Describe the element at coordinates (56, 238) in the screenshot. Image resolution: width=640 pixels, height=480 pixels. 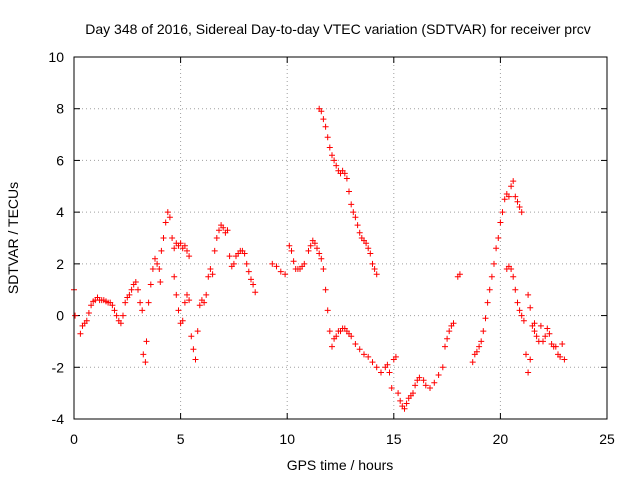
I see `y-tick-labels: -4 -2 0 2 4 6 8 10` at that location.